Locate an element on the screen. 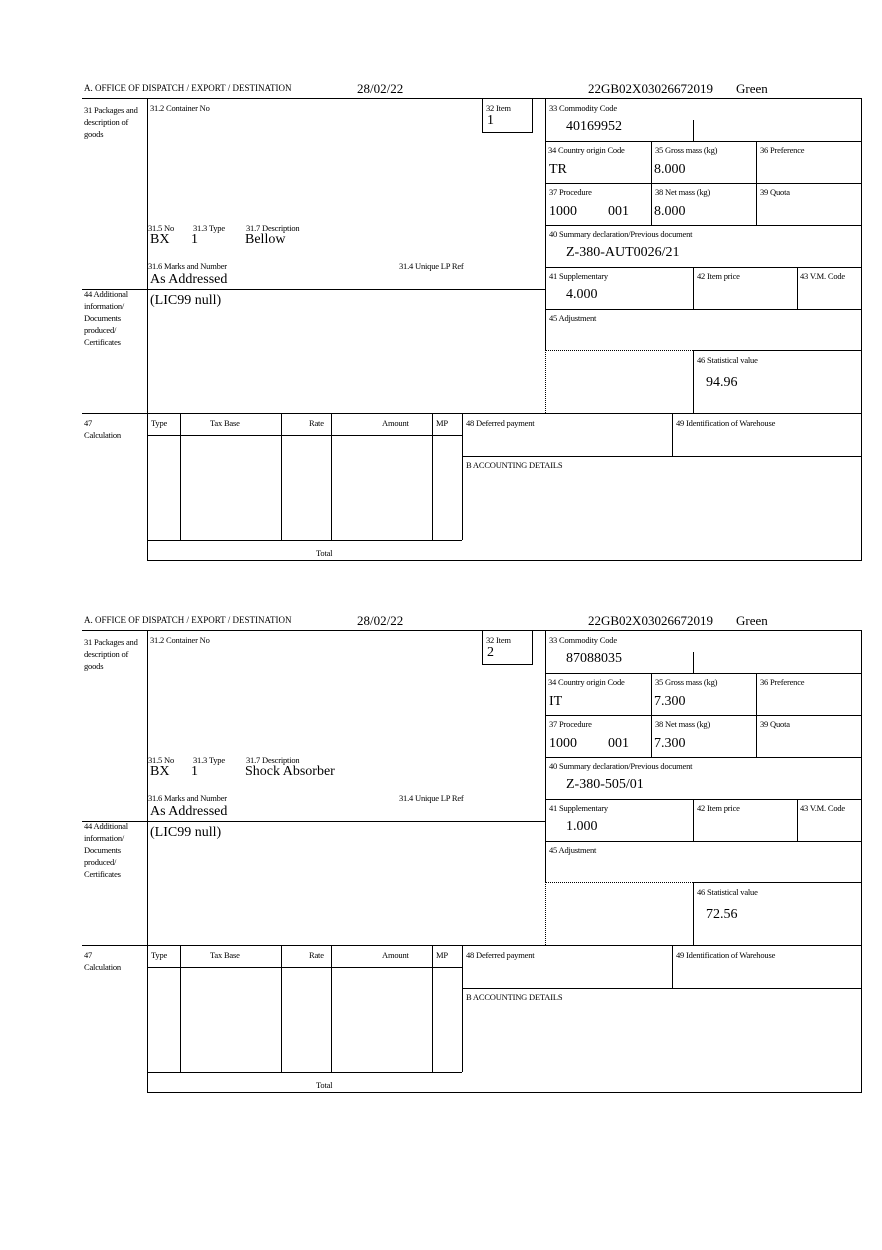  gross-mass-value: 7.300 is located at coordinates (670, 701).